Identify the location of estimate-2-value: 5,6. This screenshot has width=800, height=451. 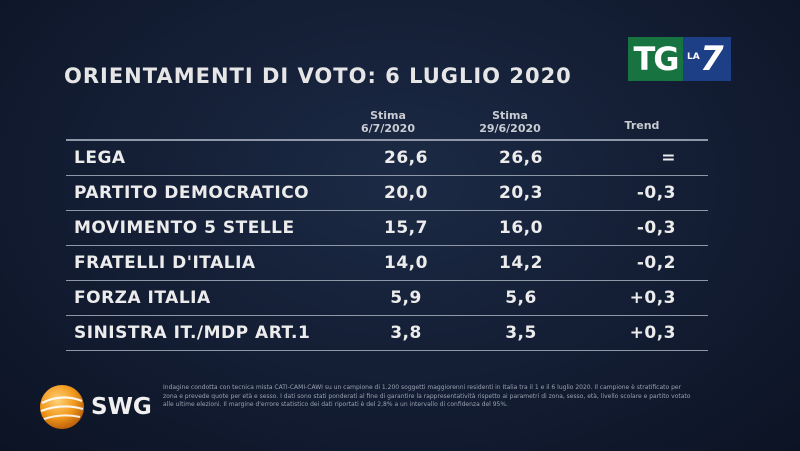
(521, 298).